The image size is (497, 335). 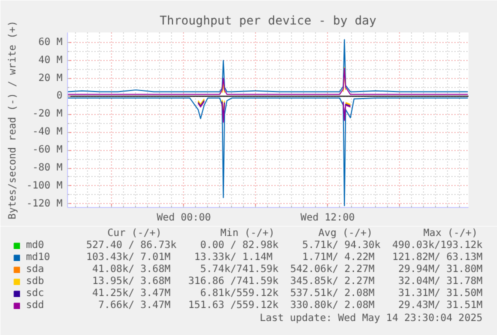 I want to click on text: Cur (-/+), so click(x=134, y=233).